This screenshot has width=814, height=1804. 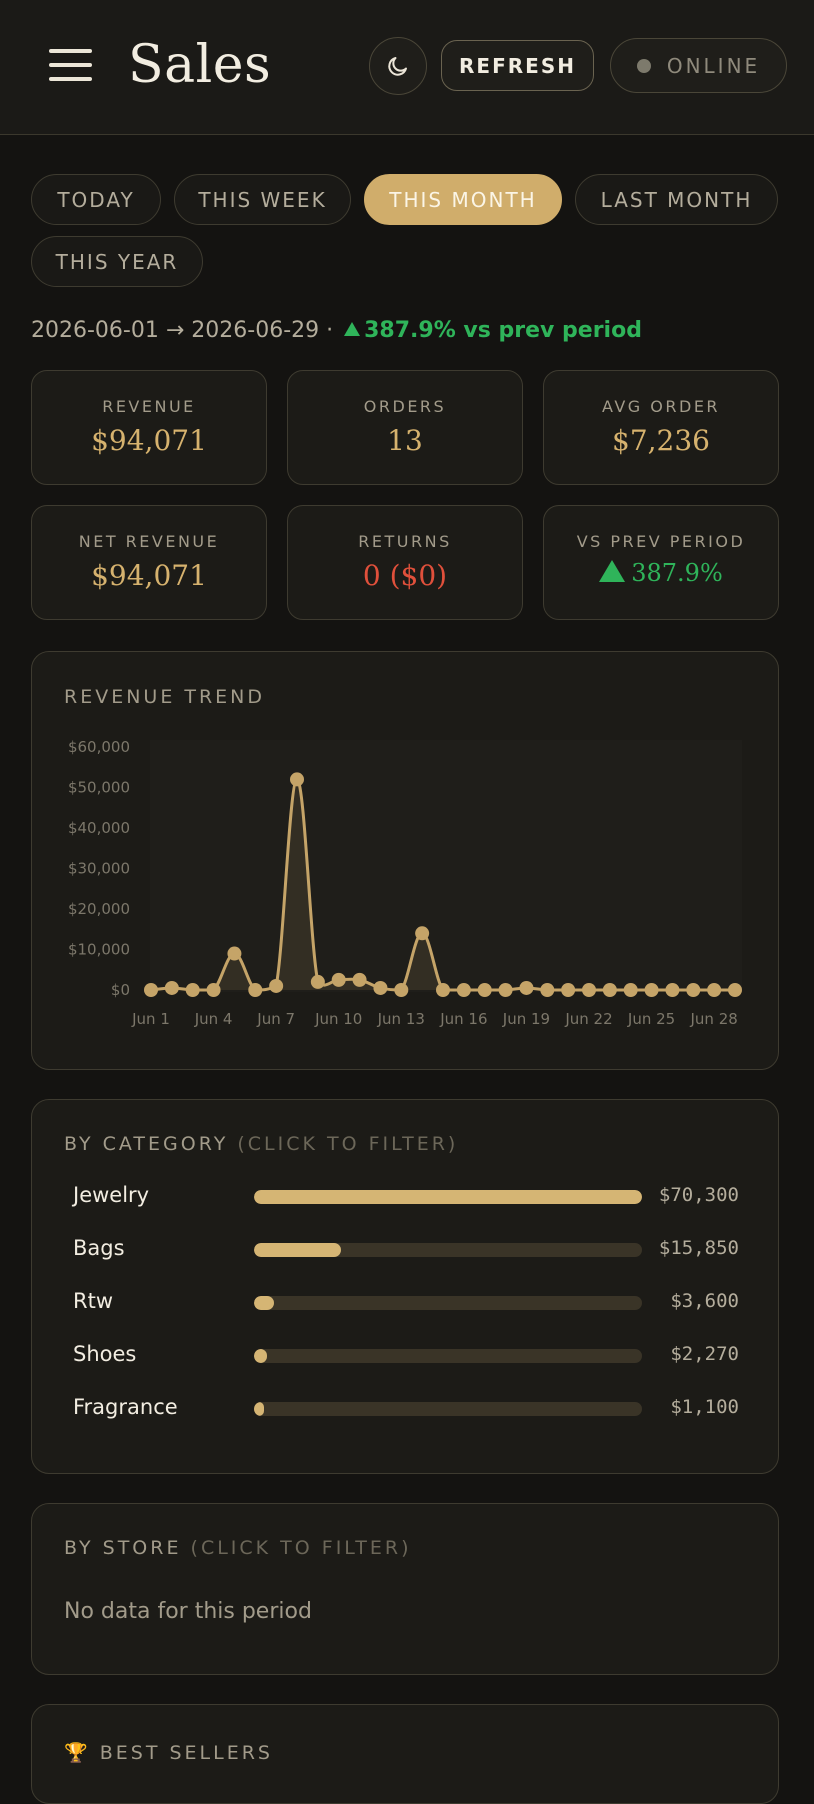 I want to click on x-tick-label: Jun 10, so click(x=338, y=1019).